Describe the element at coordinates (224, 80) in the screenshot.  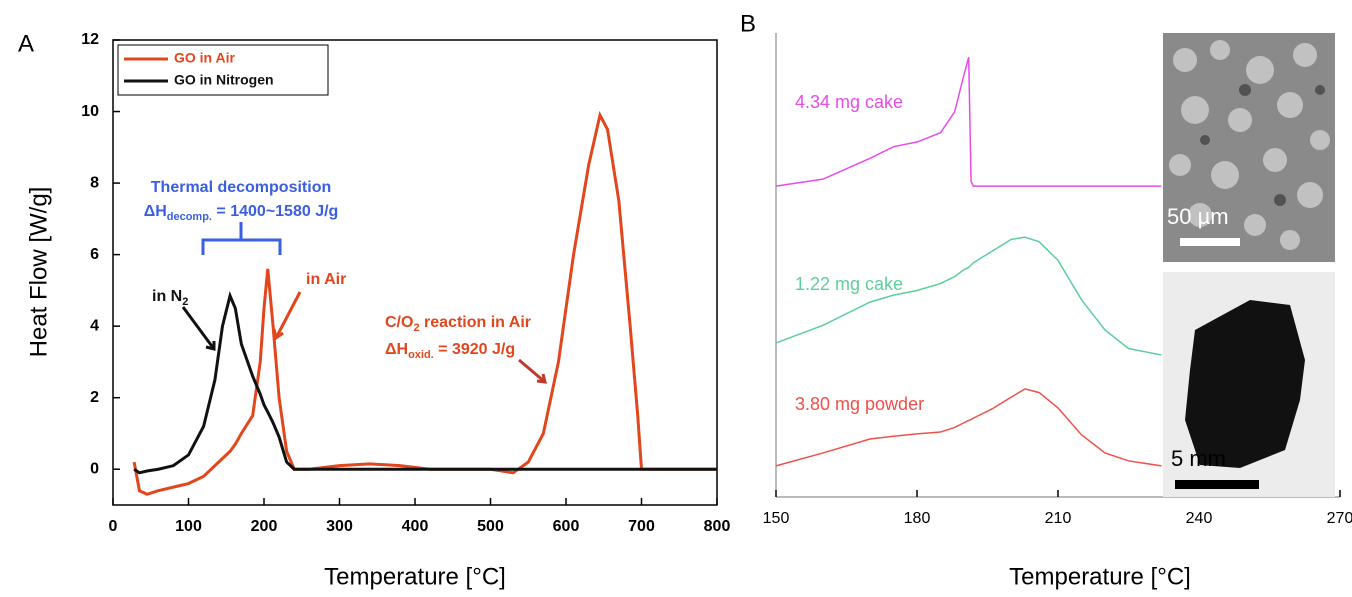
I see `legend-label: GO in Nitrogen` at that location.